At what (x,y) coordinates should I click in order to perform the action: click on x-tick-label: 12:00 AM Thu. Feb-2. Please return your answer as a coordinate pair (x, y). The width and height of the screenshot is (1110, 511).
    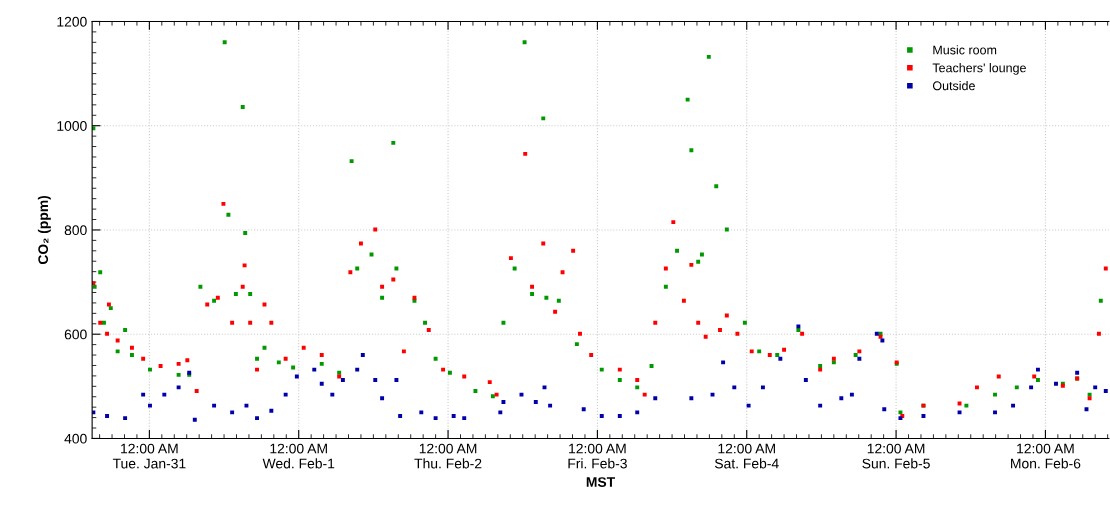
    Looking at the image, I should click on (448, 456).